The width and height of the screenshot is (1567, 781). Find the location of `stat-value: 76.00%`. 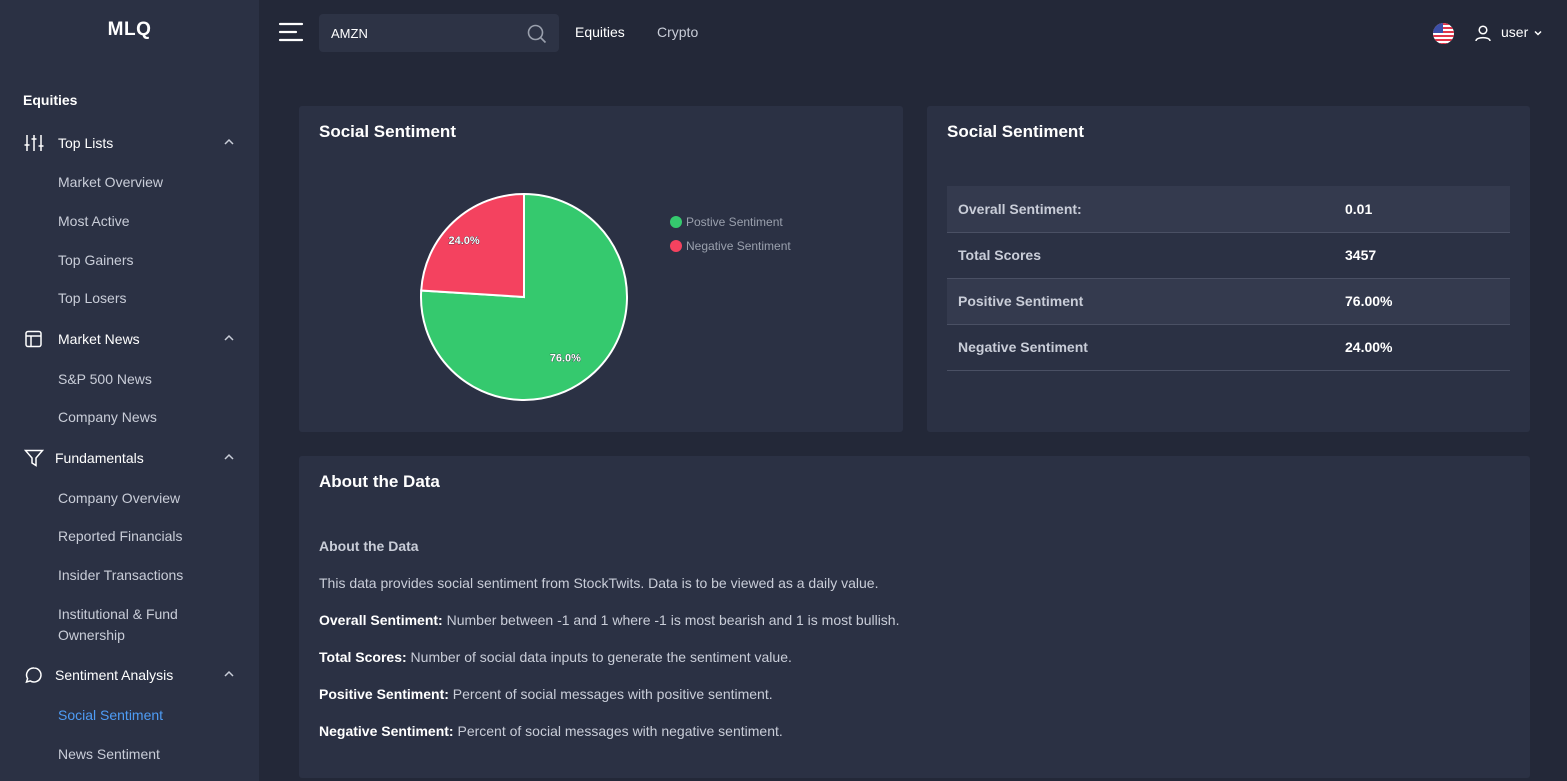

stat-value: 76.00% is located at coordinates (1422, 301).